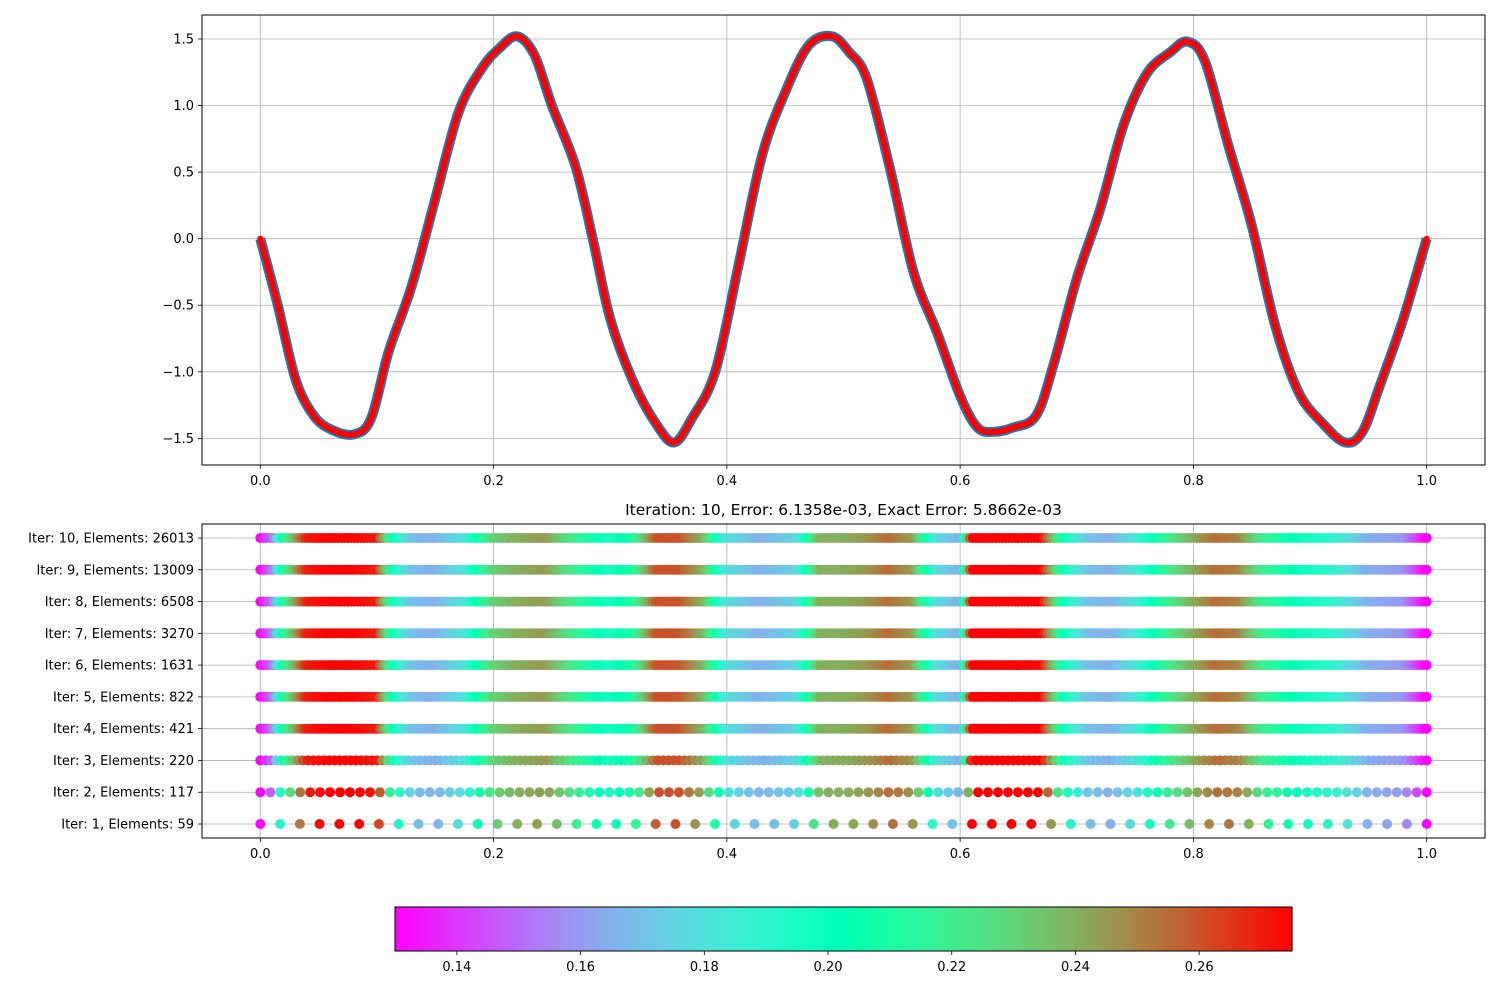 This screenshot has height=1000, width=1500. I want to click on row-label: Iter: 10, Elements: 26013, so click(111, 539).